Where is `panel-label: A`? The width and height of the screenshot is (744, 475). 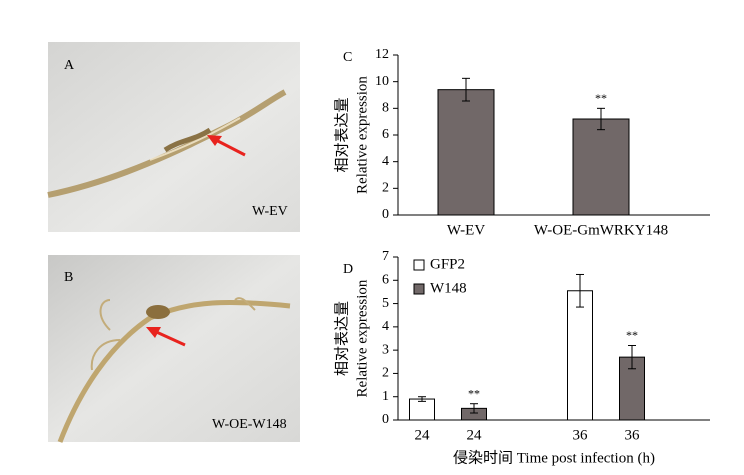 panel-label: A is located at coordinates (69, 65).